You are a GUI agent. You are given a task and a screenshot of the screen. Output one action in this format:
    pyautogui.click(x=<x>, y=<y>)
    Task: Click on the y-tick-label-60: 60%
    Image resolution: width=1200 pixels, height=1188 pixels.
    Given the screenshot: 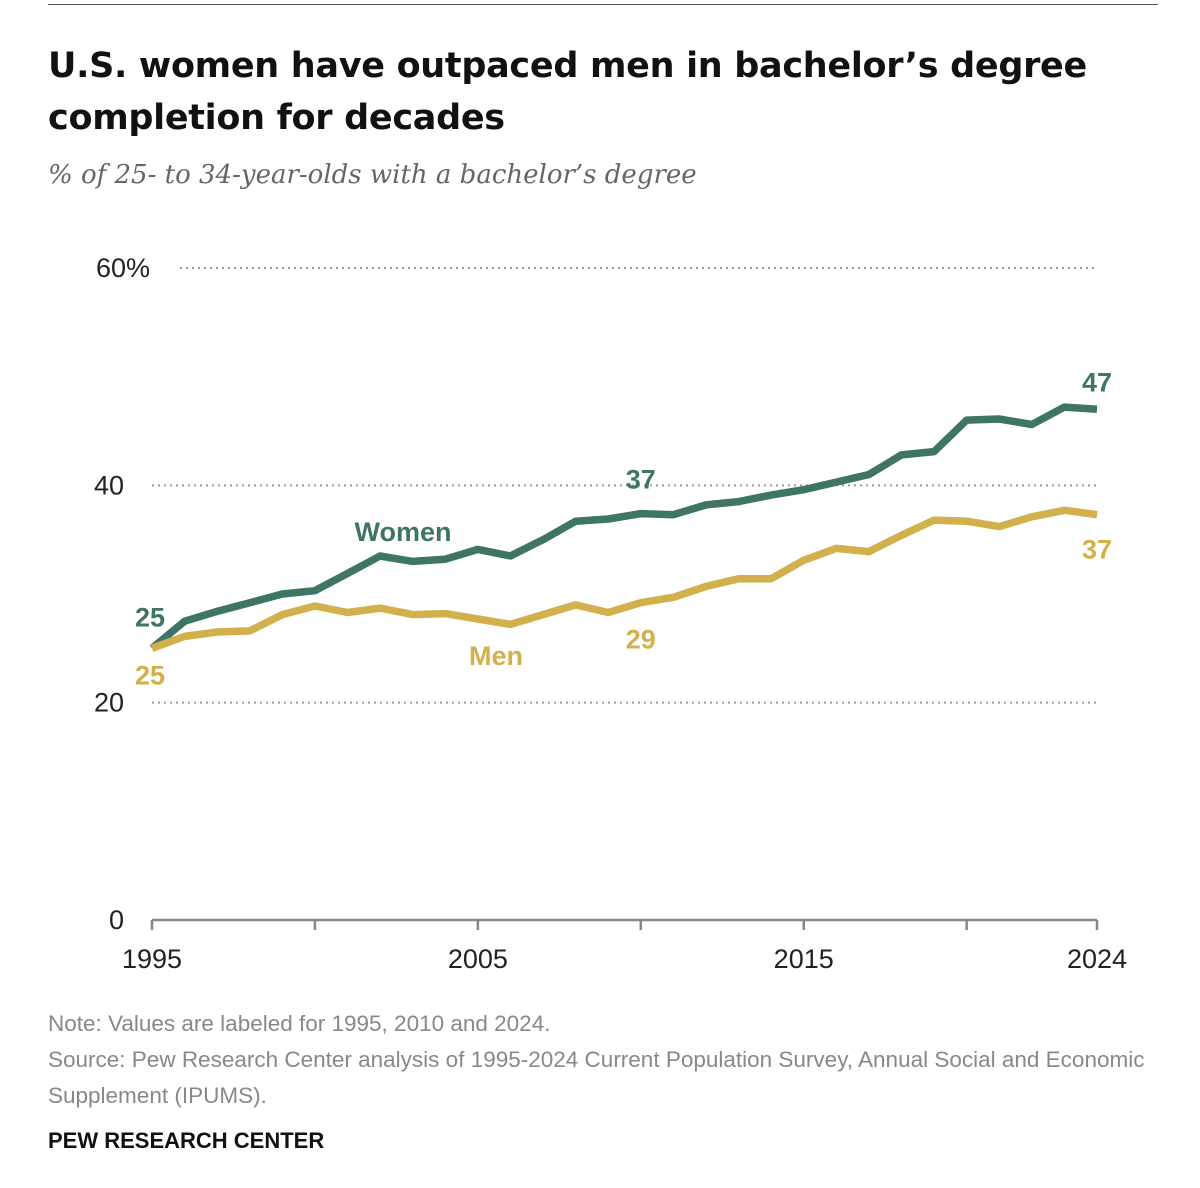 What is the action you would take?
    pyautogui.click(x=123, y=268)
    